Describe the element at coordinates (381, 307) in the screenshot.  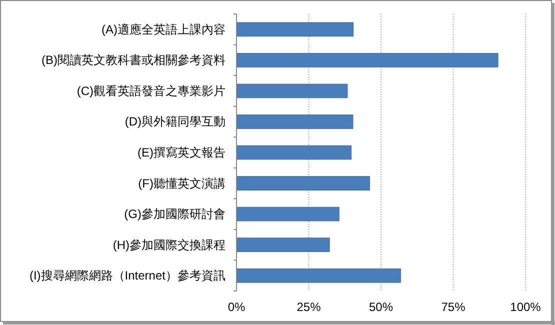
I see `x-tick-label: 50%` at that location.